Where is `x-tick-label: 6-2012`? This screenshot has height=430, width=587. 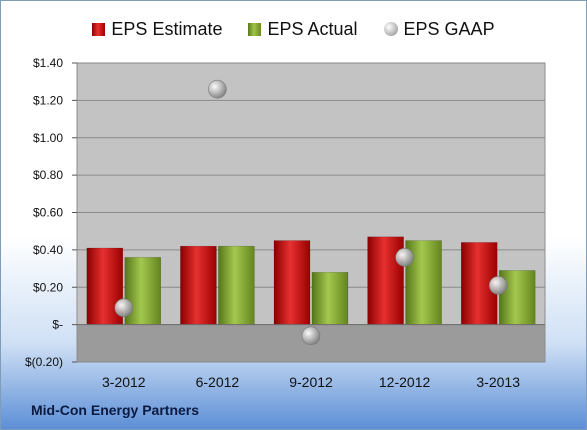 x-tick-label: 6-2012 is located at coordinates (218, 382).